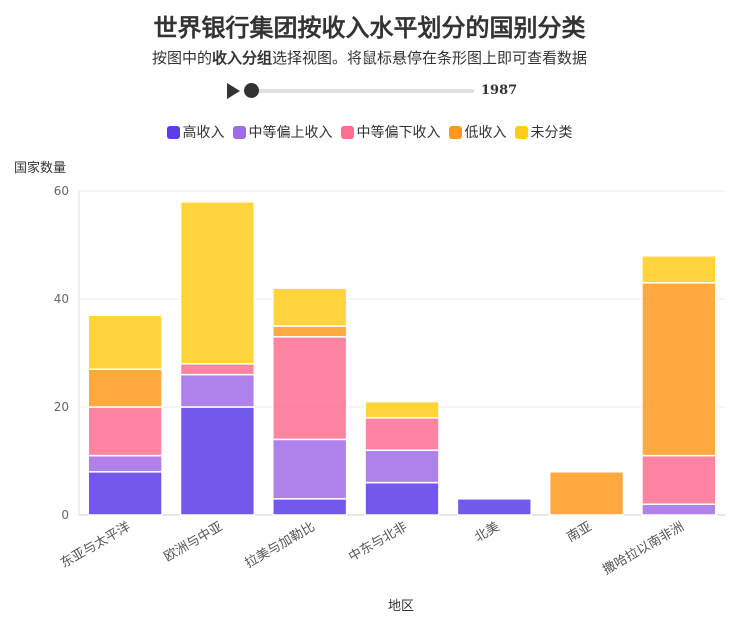  I want to click on legend-label: 中等偏上收入, so click(290, 133).